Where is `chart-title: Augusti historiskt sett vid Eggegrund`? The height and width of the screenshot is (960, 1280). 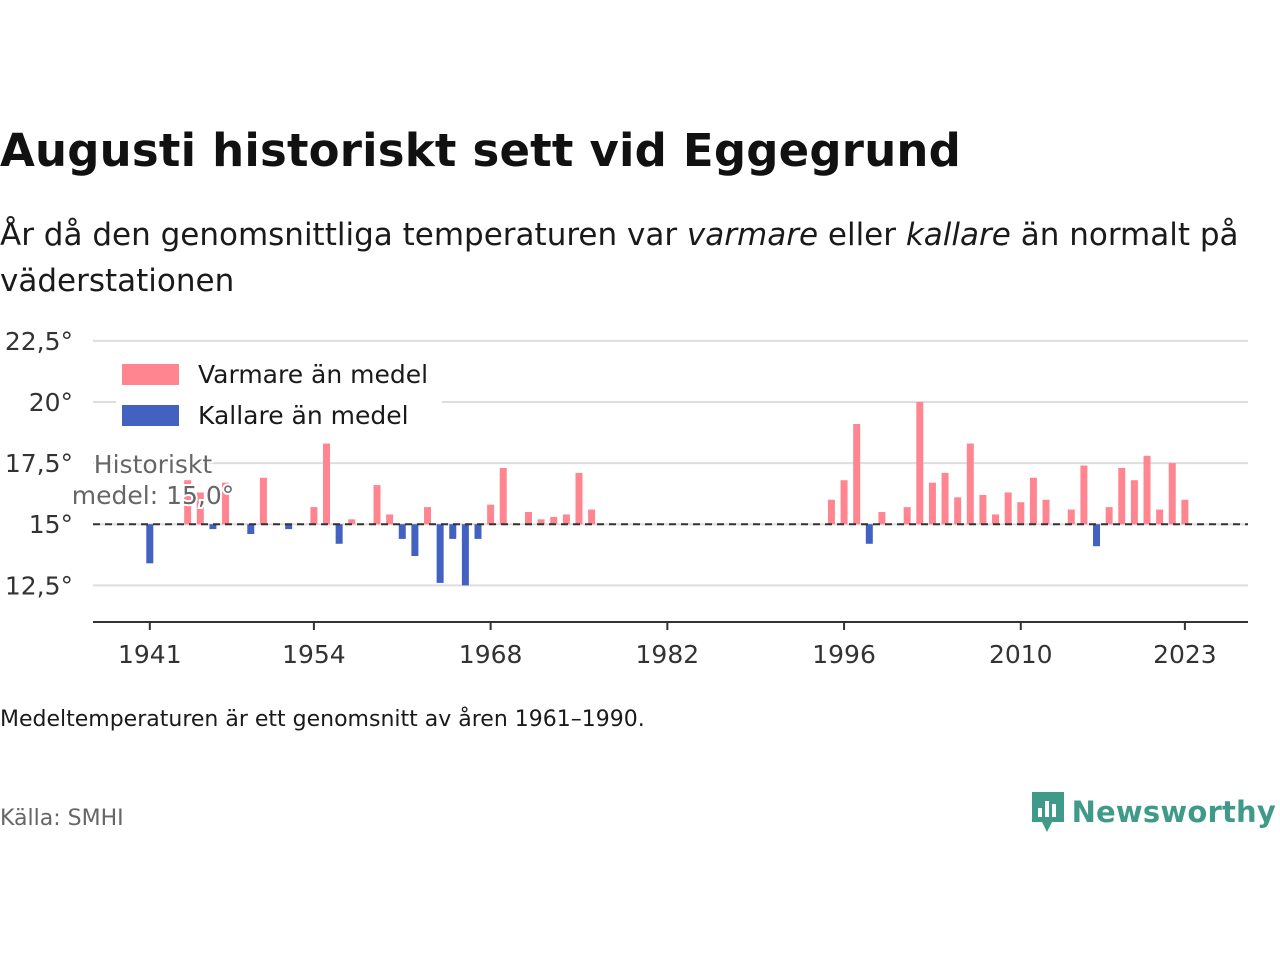 chart-title: Augusti historiskt sett vid Eggegrund is located at coordinates (481, 150).